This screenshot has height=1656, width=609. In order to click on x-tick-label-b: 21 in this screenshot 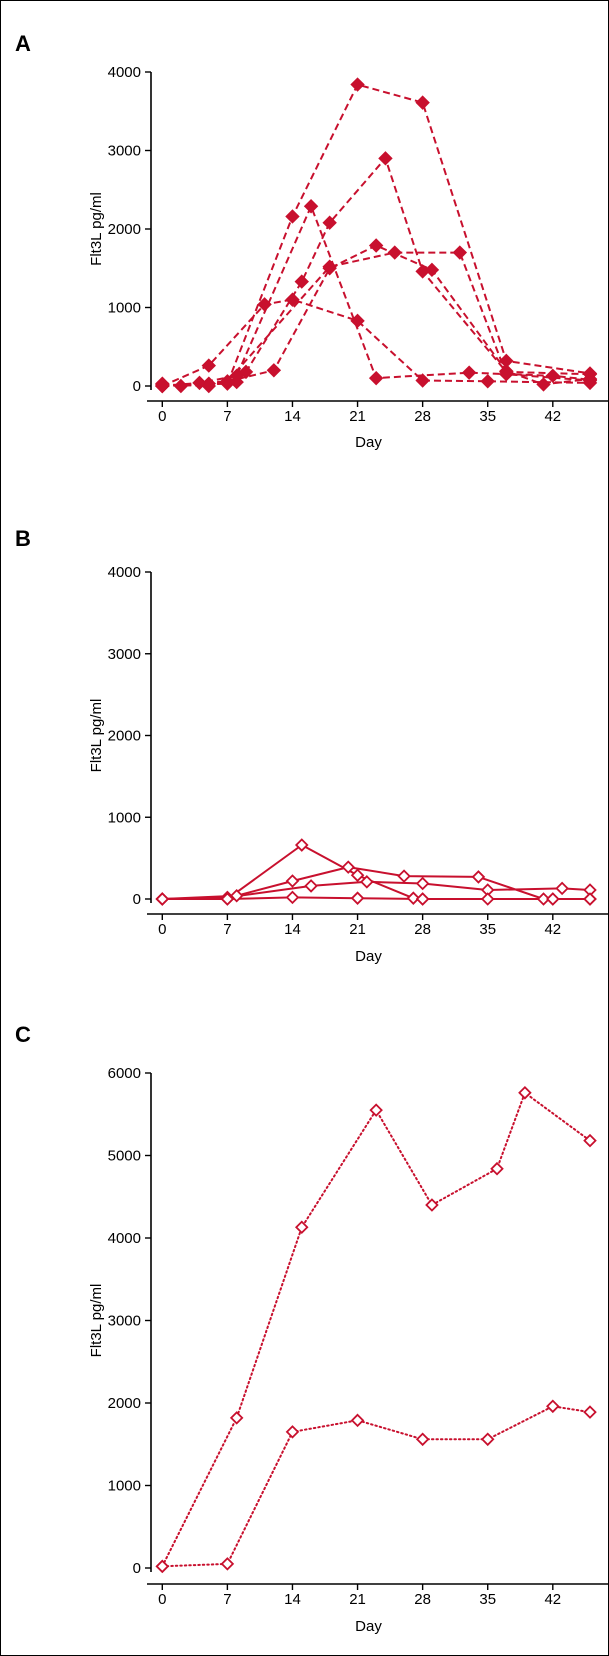, I will do `click(357, 929)`.